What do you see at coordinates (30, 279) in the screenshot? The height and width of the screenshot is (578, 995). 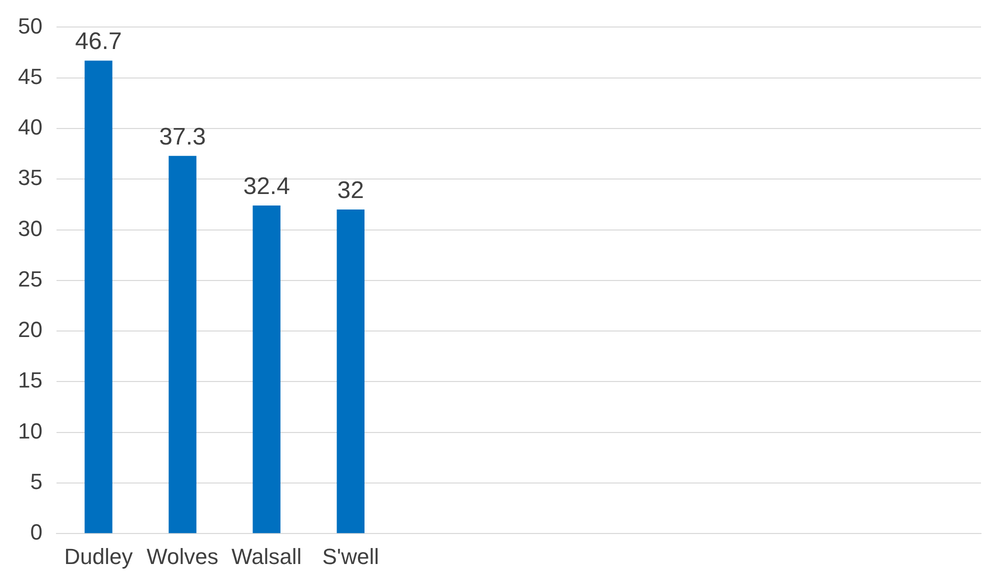 I see `y-tick-label: 25` at bounding box center [30, 279].